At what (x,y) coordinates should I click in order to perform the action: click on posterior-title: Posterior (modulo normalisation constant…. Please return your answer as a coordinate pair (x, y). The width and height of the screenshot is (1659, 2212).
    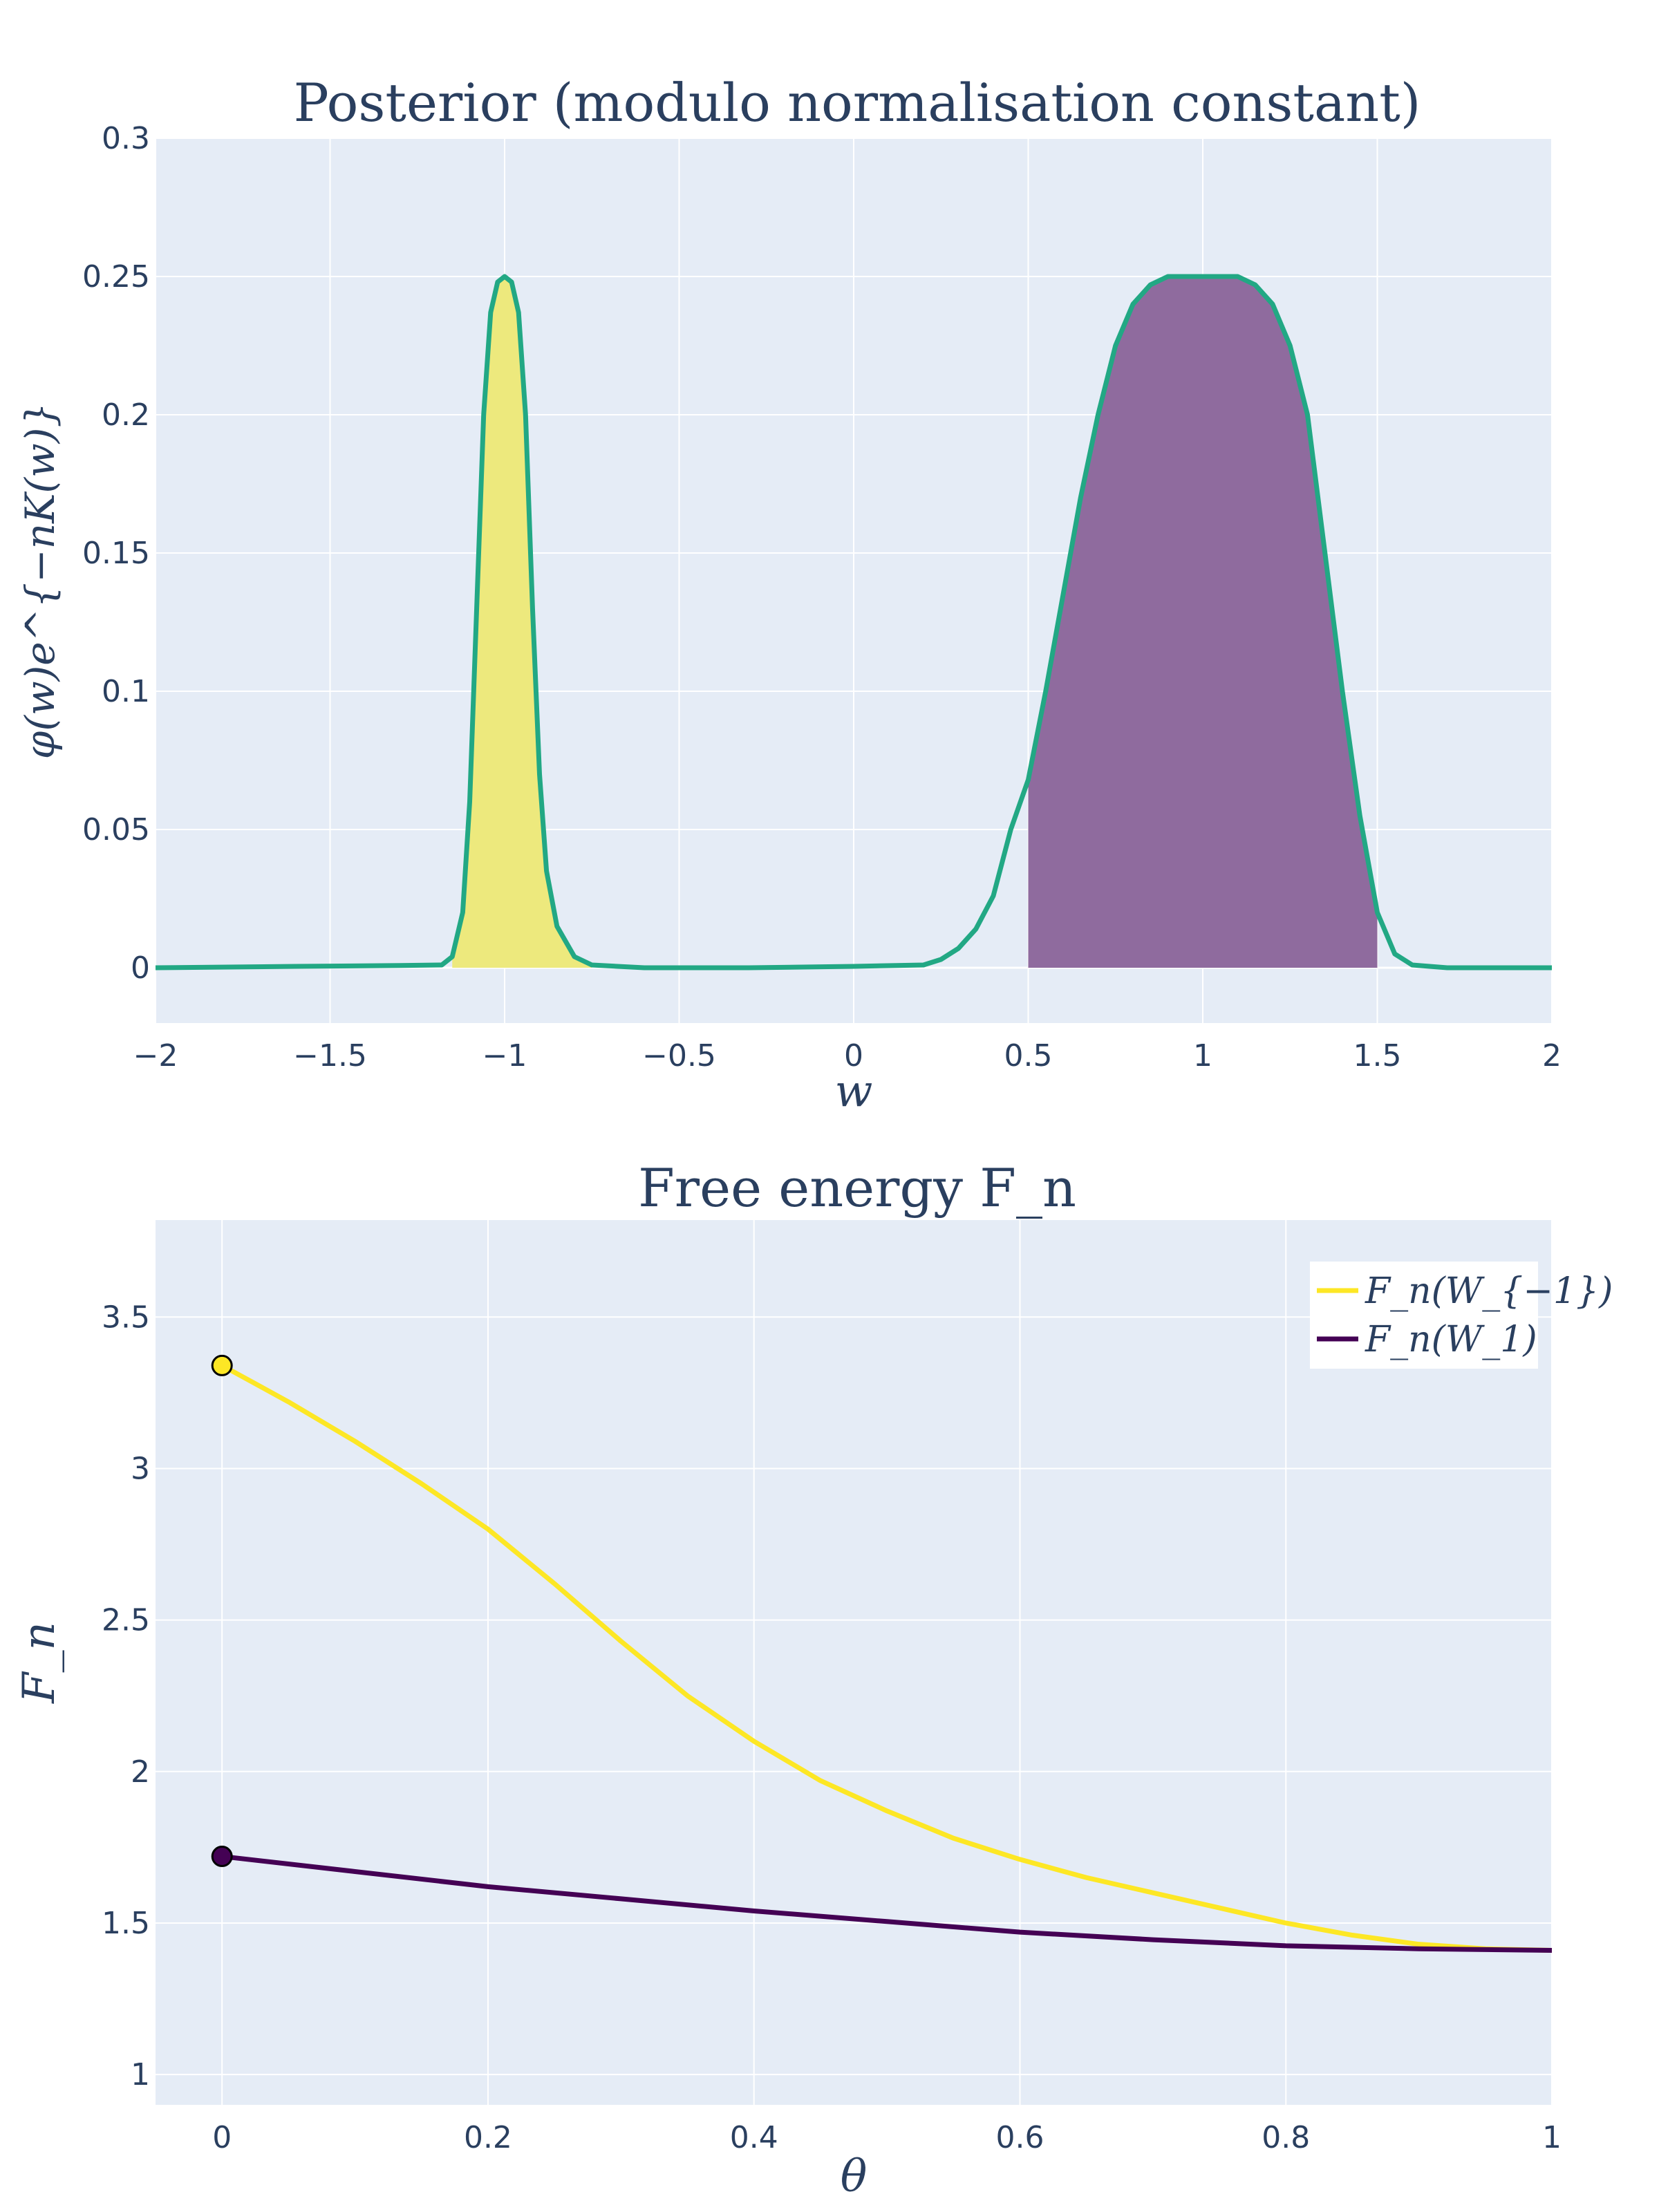
    Looking at the image, I should click on (857, 102).